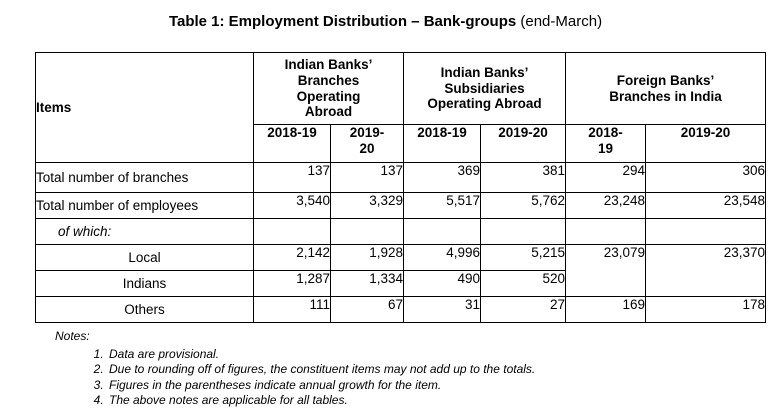 The height and width of the screenshot is (415, 771). Describe the element at coordinates (144, 283) in the screenshot. I see `row-label: Indians` at that location.